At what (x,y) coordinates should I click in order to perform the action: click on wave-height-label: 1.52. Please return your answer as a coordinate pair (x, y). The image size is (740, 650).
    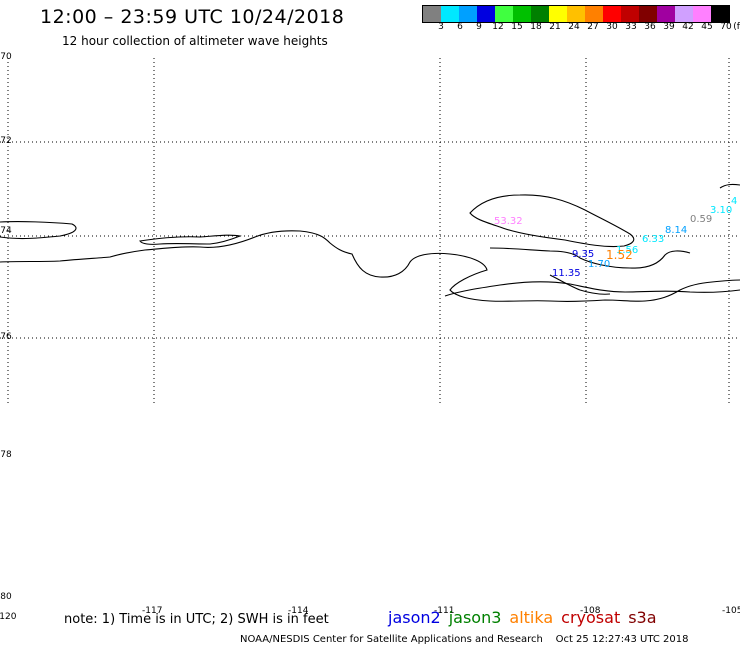
    Looking at the image, I should click on (619, 255).